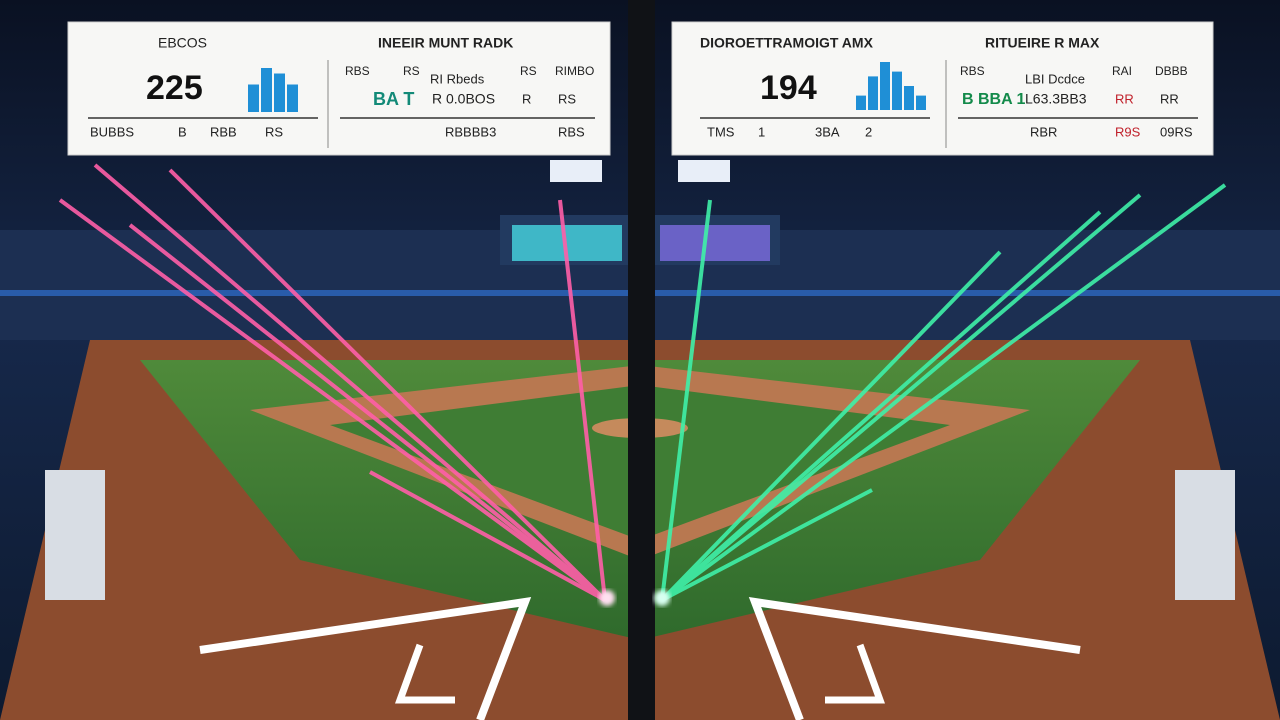 The image size is (1280, 720). What do you see at coordinates (571, 131) in the screenshot?
I see `footer-stat: RBS` at bounding box center [571, 131].